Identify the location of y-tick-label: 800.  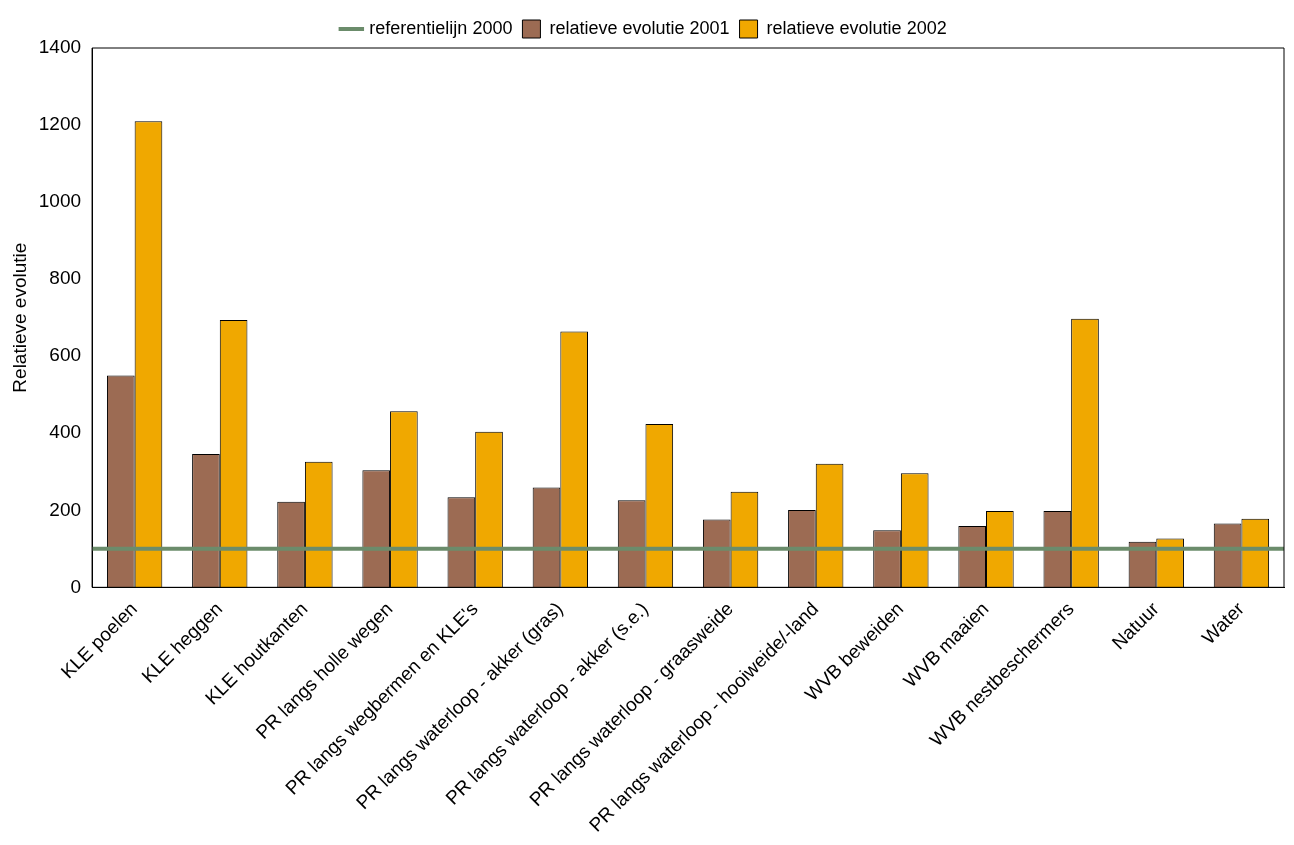
(65, 278).